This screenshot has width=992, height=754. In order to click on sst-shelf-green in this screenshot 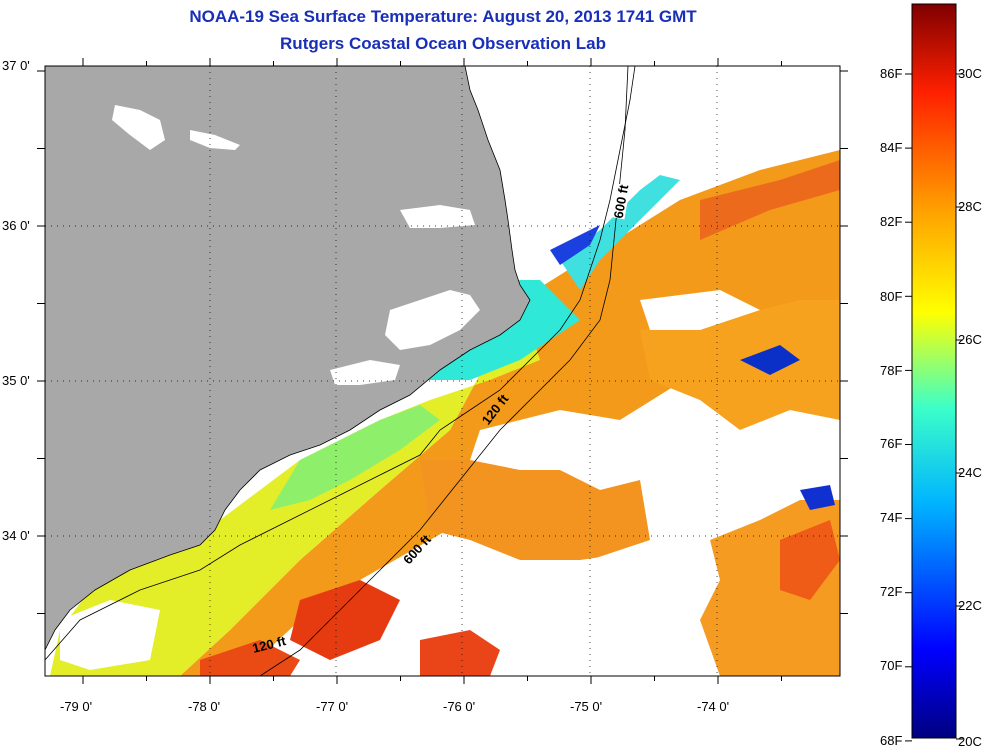, I will do `click(355, 457)`.